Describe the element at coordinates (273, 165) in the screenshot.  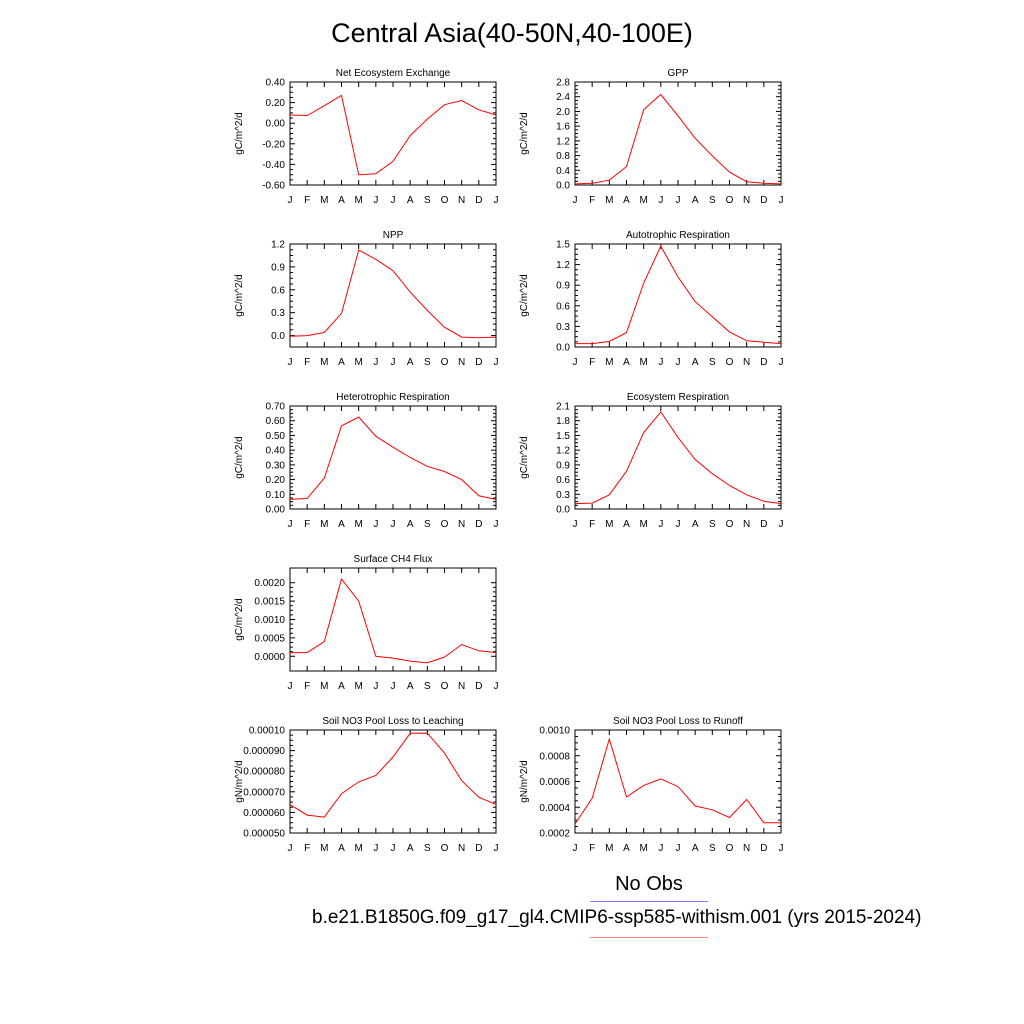
I see `y-tick-label: -0.40` at that location.